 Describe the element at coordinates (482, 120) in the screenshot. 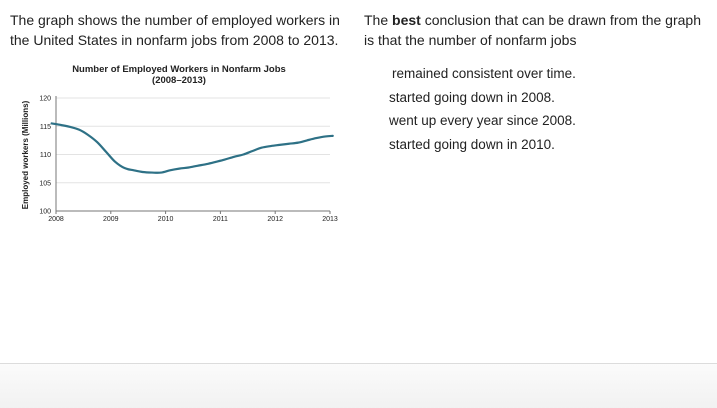

I see `choice-label: went up every year since 2008.` at that location.